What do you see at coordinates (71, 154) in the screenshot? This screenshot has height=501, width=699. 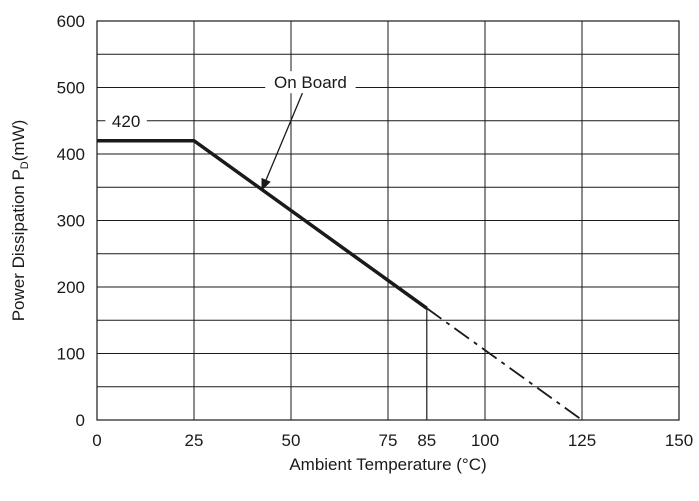 I see `y-tick-label: 400` at bounding box center [71, 154].